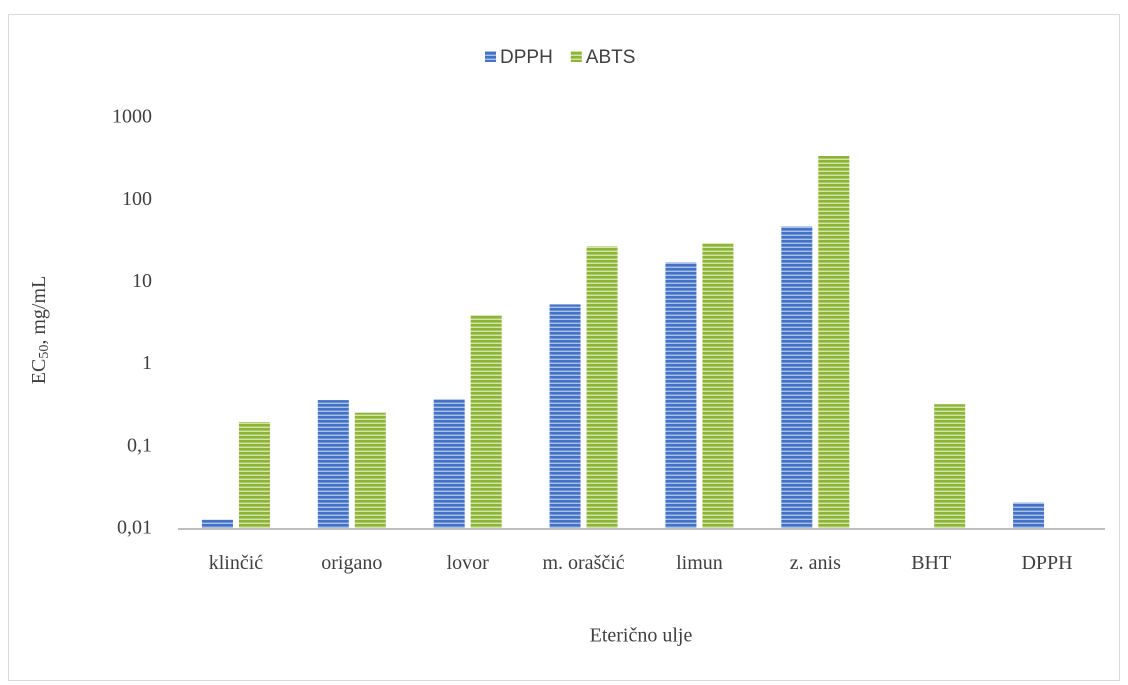  What do you see at coordinates (139, 445) in the screenshot?
I see `y-tick-label: 0,1` at bounding box center [139, 445].